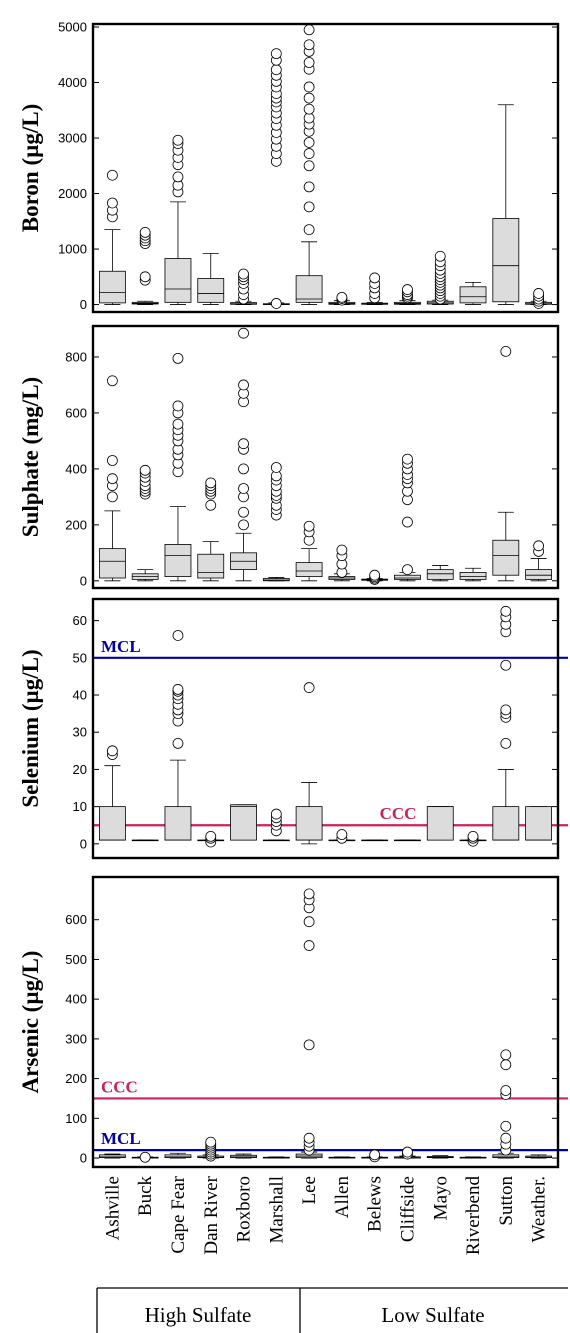 This screenshot has height=1333, width=570. I want to click on y-tick-label: 50, so click(80, 657).